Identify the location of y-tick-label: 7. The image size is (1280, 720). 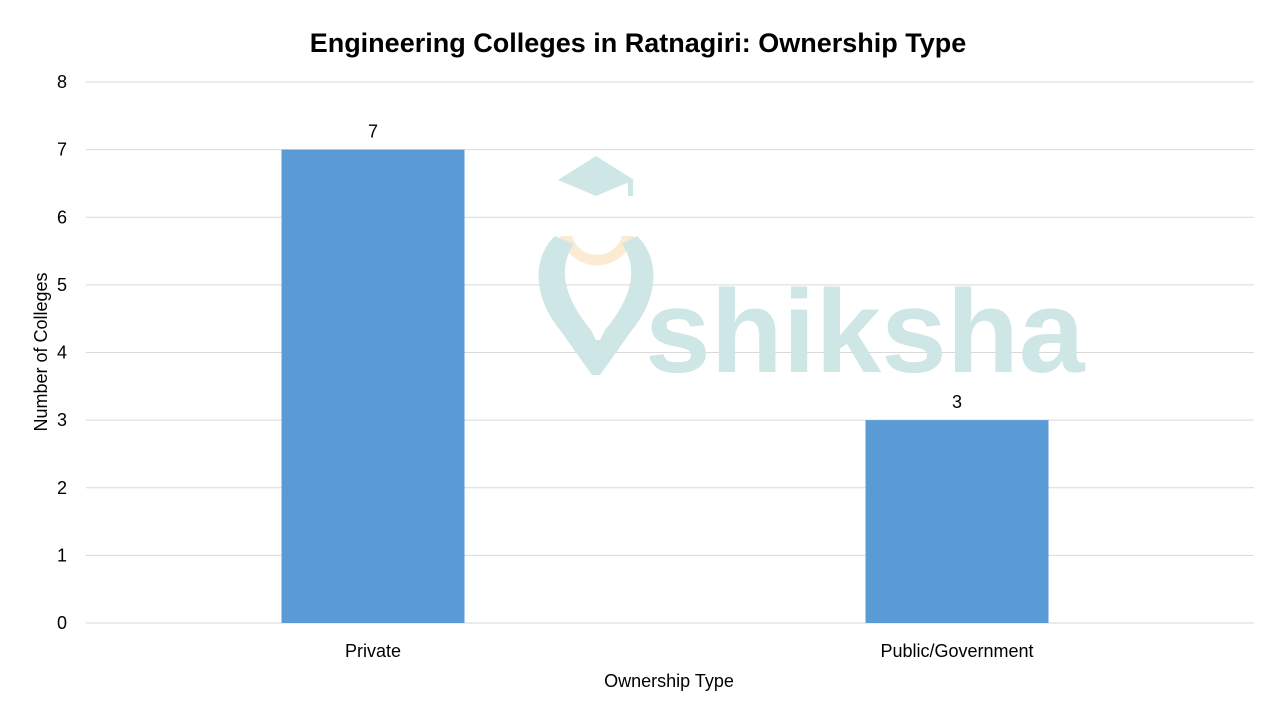
(62, 150).